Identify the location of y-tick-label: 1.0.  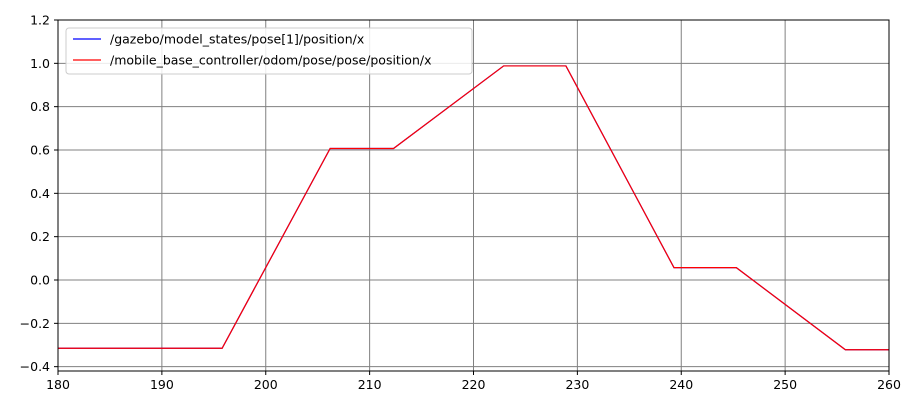
(40, 63).